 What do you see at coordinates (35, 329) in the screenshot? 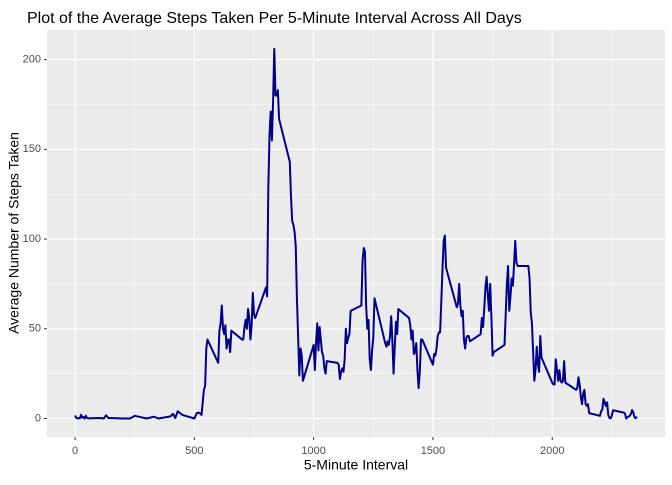
I see `y-tick-label: 50` at bounding box center [35, 329].